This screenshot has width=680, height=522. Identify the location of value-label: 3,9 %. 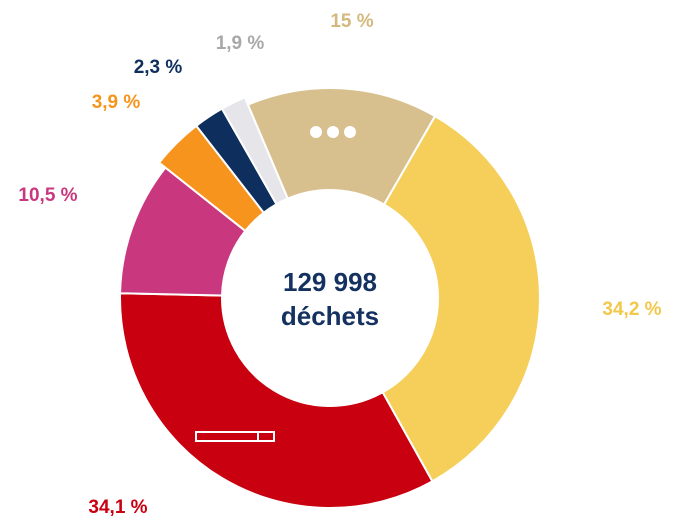
(116, 102).